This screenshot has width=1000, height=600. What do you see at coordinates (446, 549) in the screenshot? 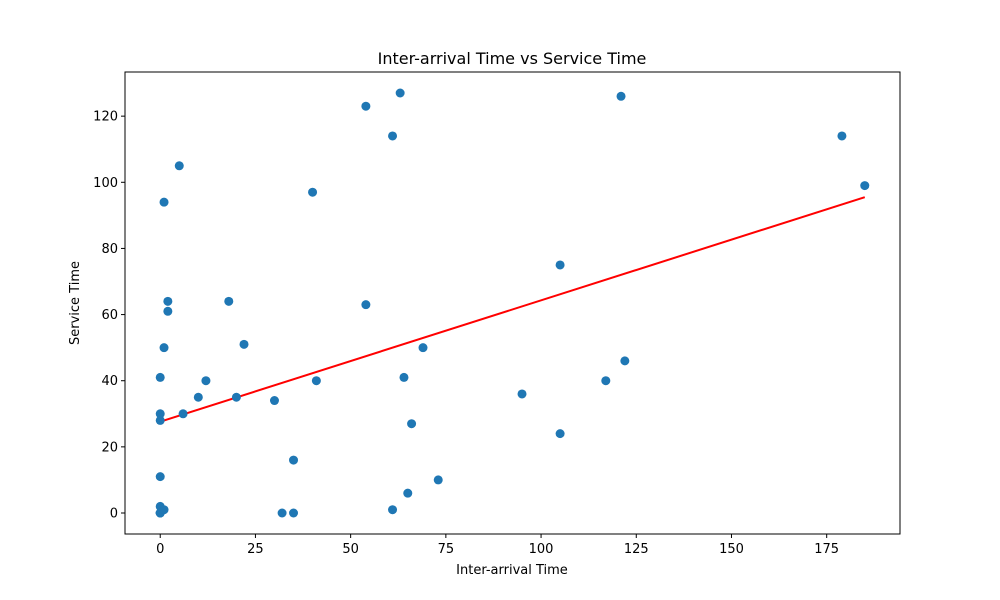
I see `x-tick-label: 75` at bounding box center [446, 549].